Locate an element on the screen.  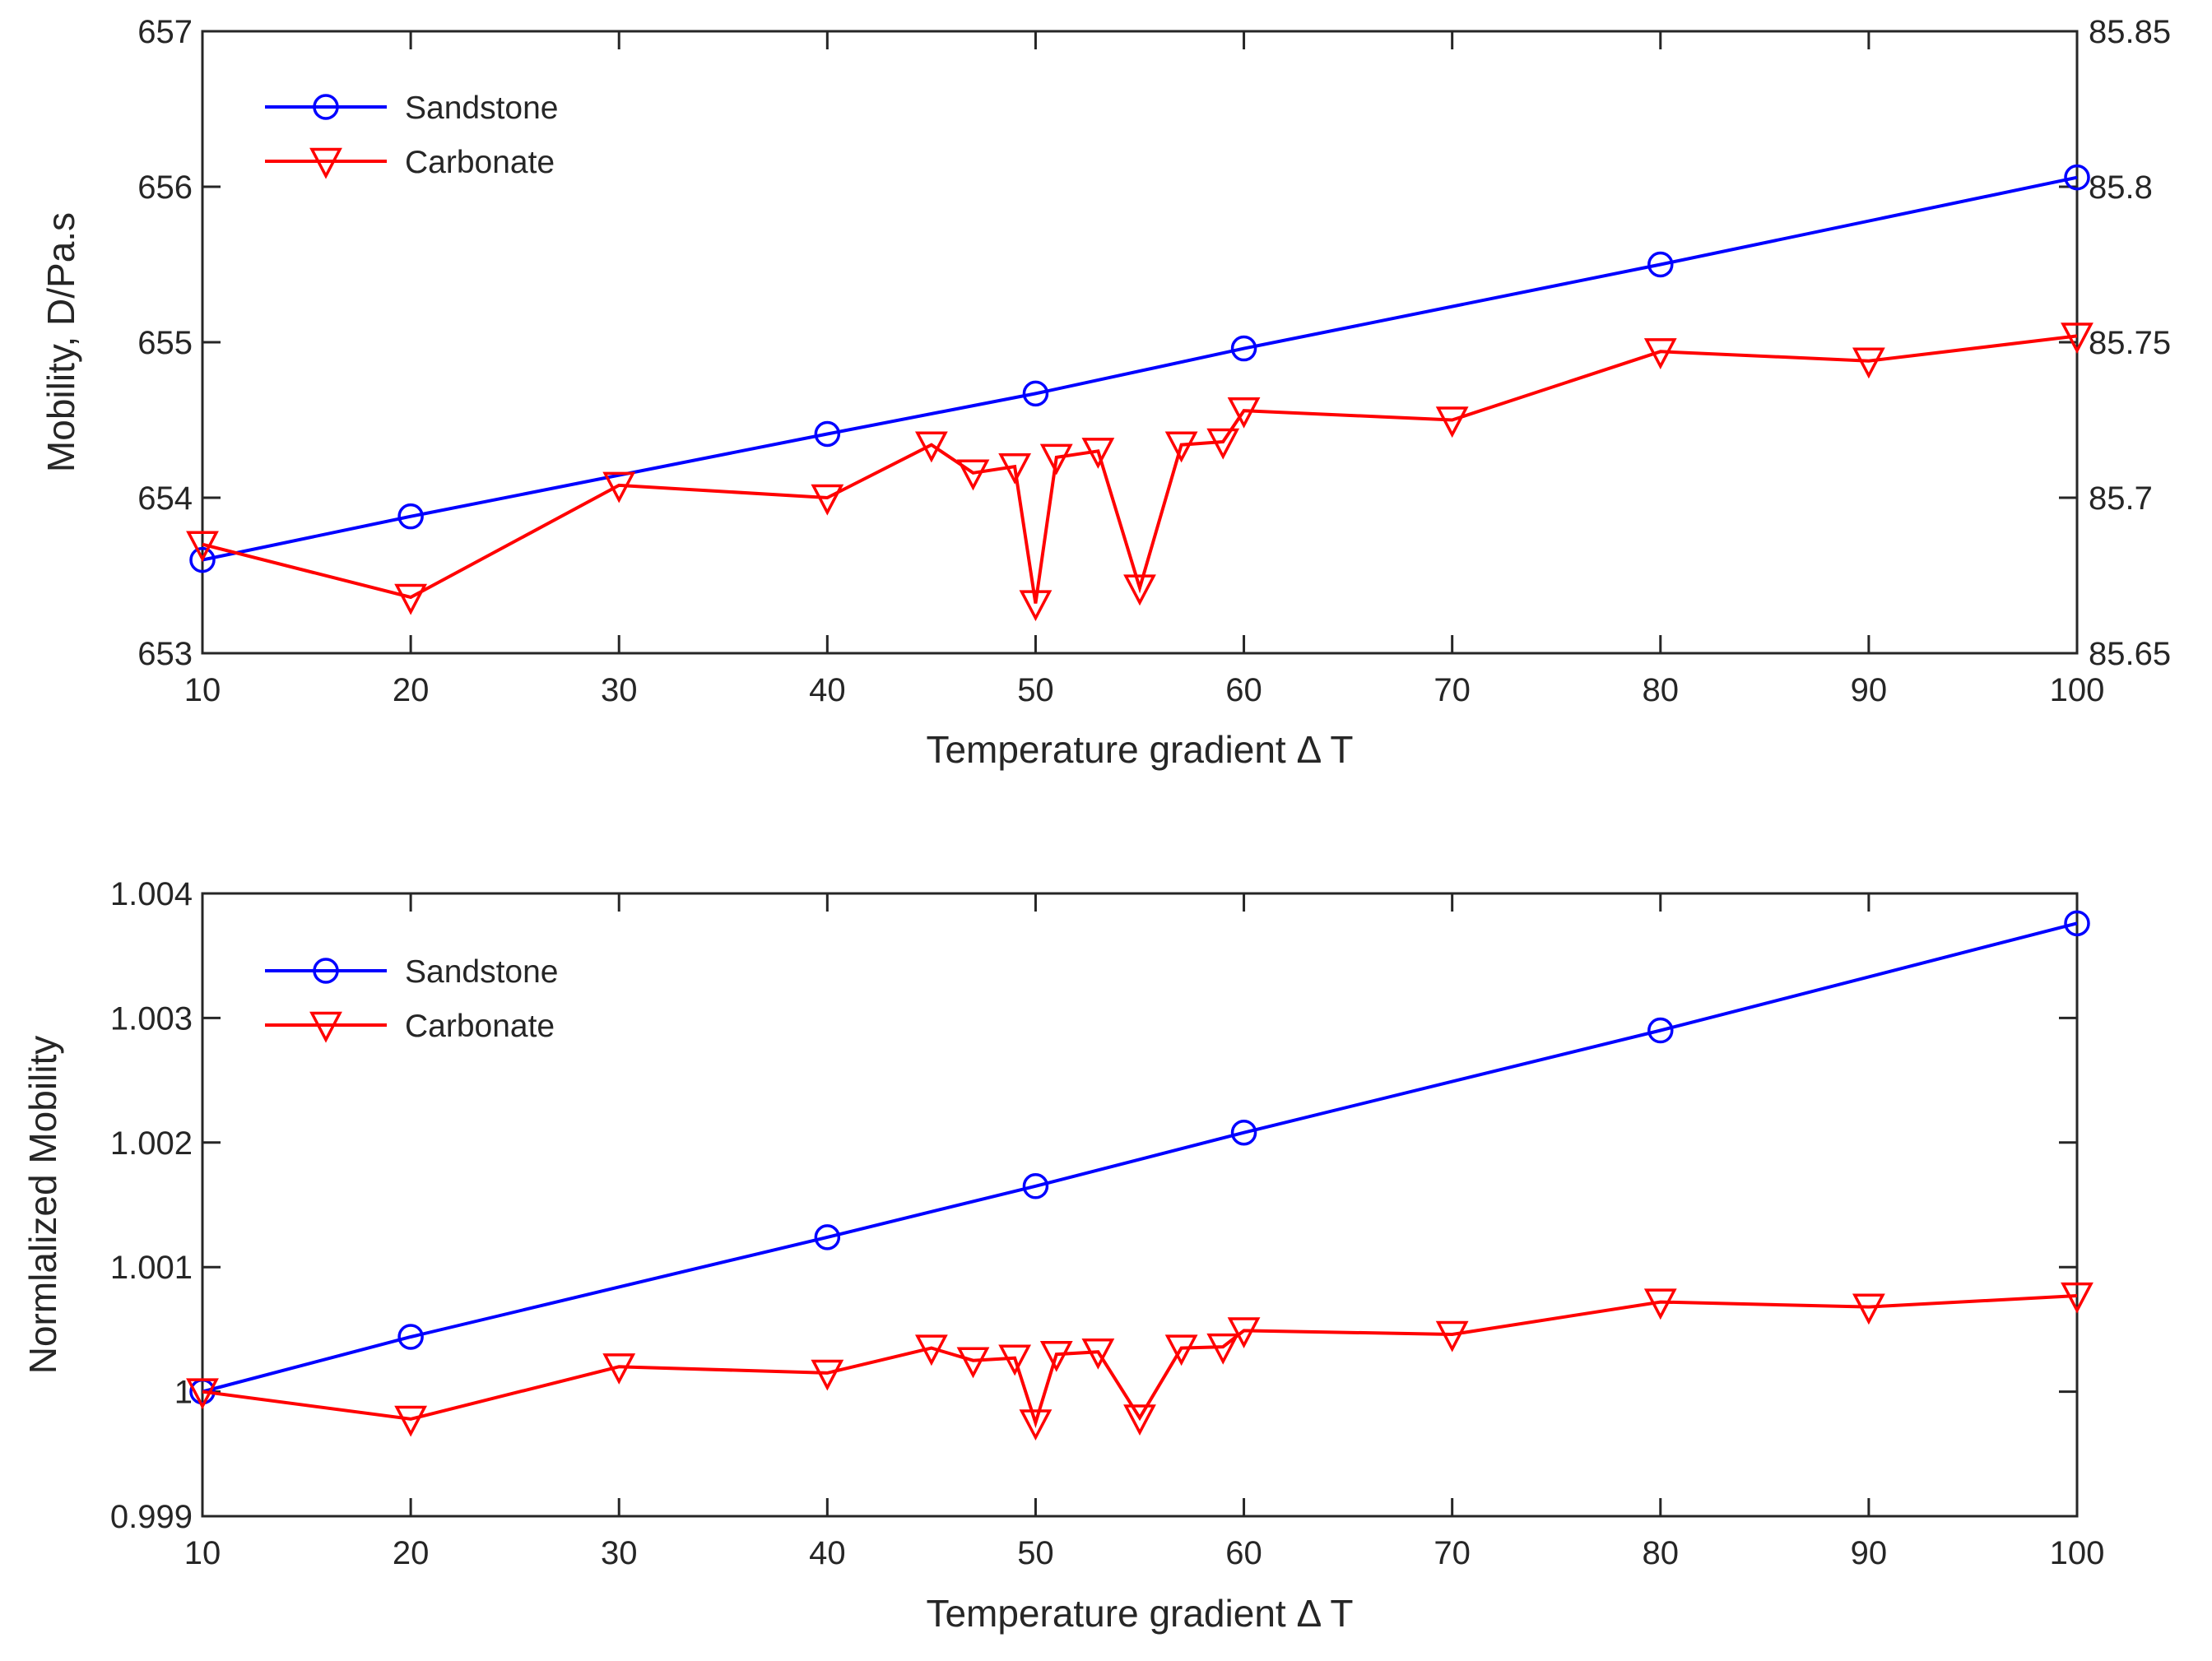
y-axis-title-bottom: Normlalized Mobility is located at coordinates (42, 1205).